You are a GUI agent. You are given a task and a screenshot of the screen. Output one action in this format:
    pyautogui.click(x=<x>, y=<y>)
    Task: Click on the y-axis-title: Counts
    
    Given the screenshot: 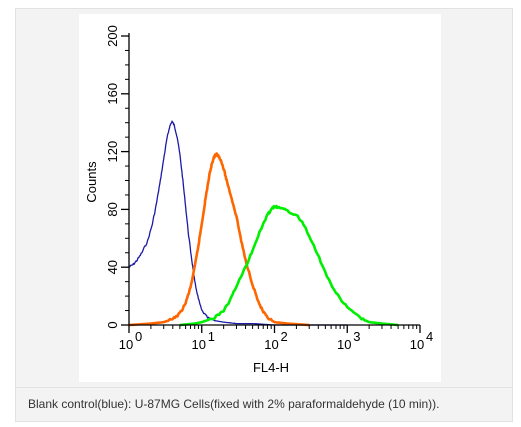 What is the action you would take?
    pyautogui.click(x=91, y=182)
    